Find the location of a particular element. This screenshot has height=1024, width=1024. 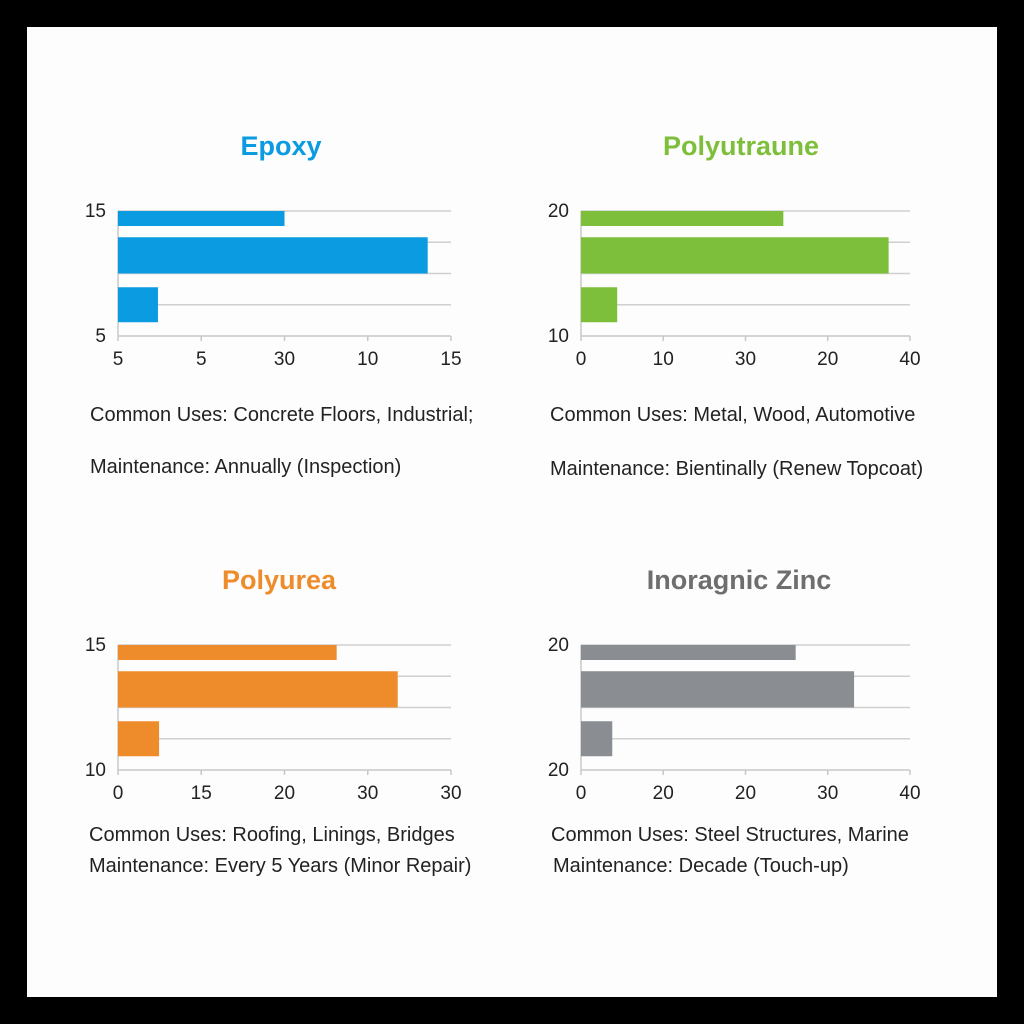

polyurethane-uses: Common Uses: Metal, Wood, Automotive is located at coordinates (733, 415).